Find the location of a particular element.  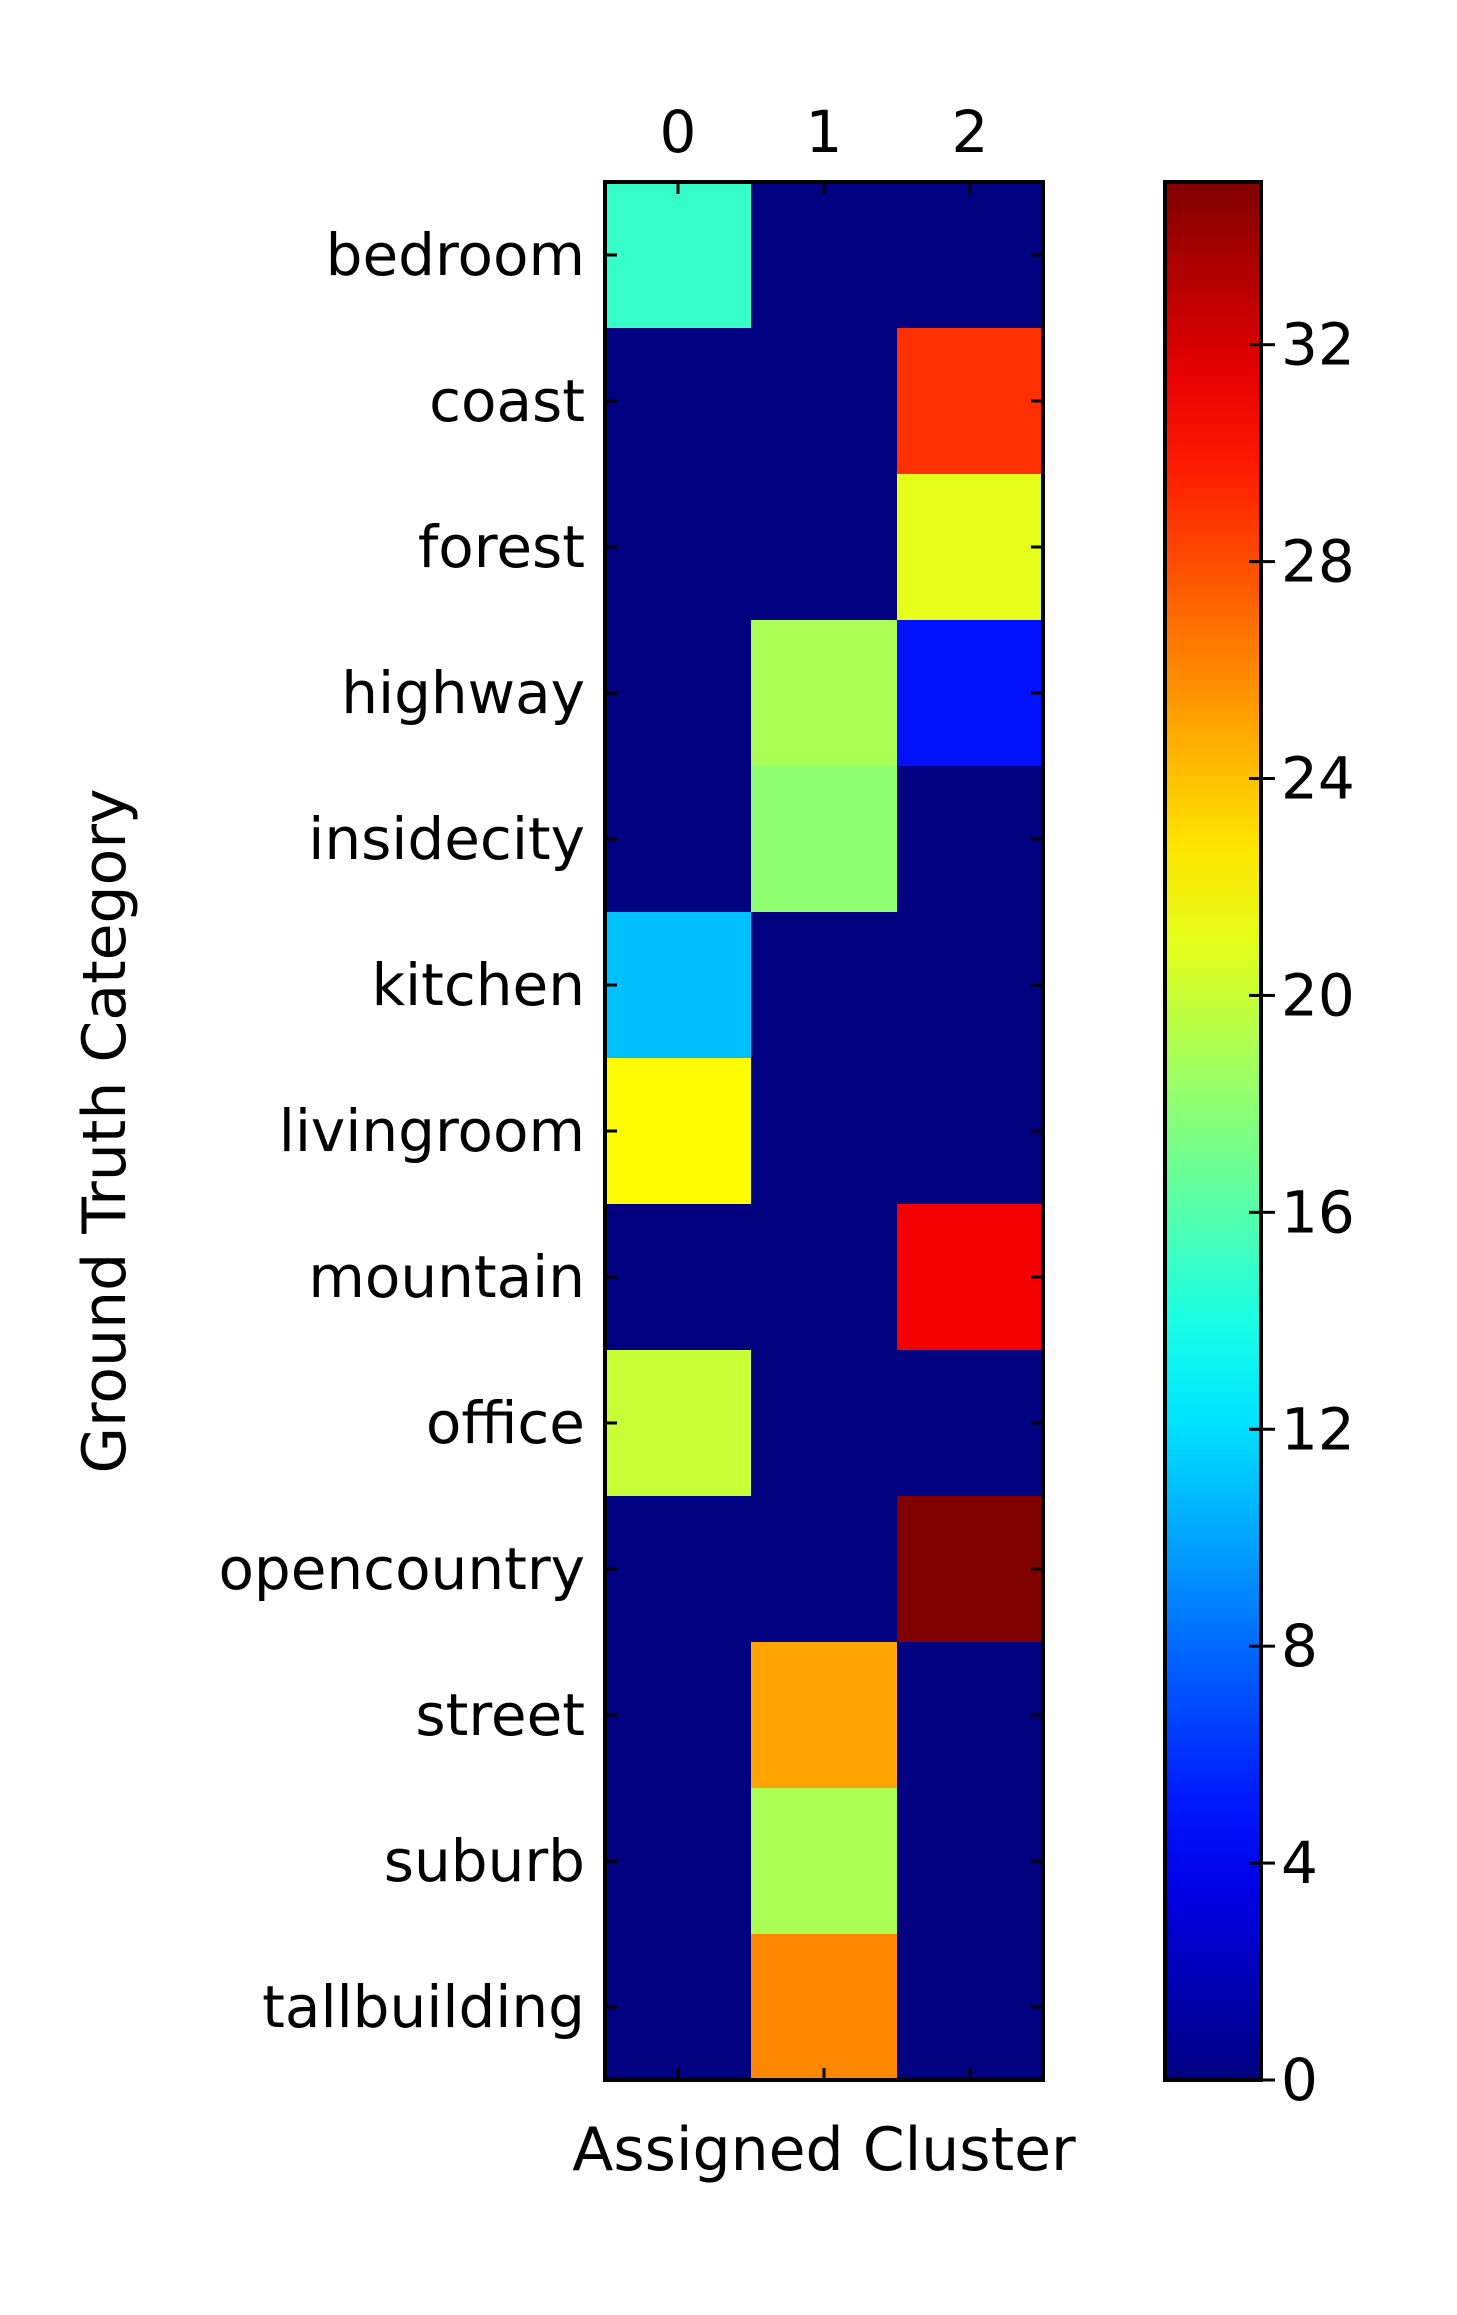

colorbar is located at coordinates (1213, 1131).